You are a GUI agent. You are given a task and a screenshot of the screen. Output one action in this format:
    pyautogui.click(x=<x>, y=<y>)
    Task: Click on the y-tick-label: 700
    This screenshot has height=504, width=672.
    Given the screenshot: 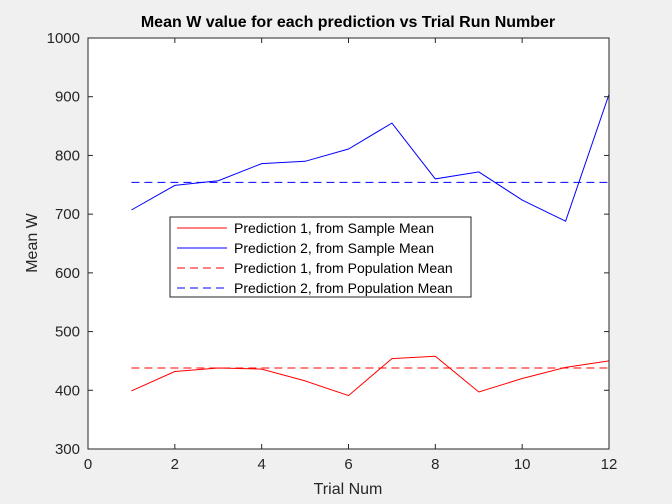 What is the action you would take?
    pyautogui.click(x=67, y=214)
    